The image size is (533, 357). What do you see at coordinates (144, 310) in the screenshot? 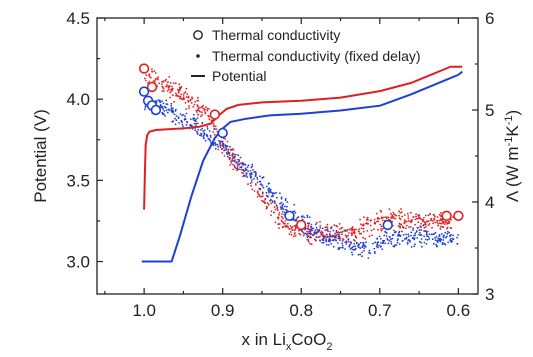
I see `x-tick-label: 1.0` at bounding box center [144, 310].